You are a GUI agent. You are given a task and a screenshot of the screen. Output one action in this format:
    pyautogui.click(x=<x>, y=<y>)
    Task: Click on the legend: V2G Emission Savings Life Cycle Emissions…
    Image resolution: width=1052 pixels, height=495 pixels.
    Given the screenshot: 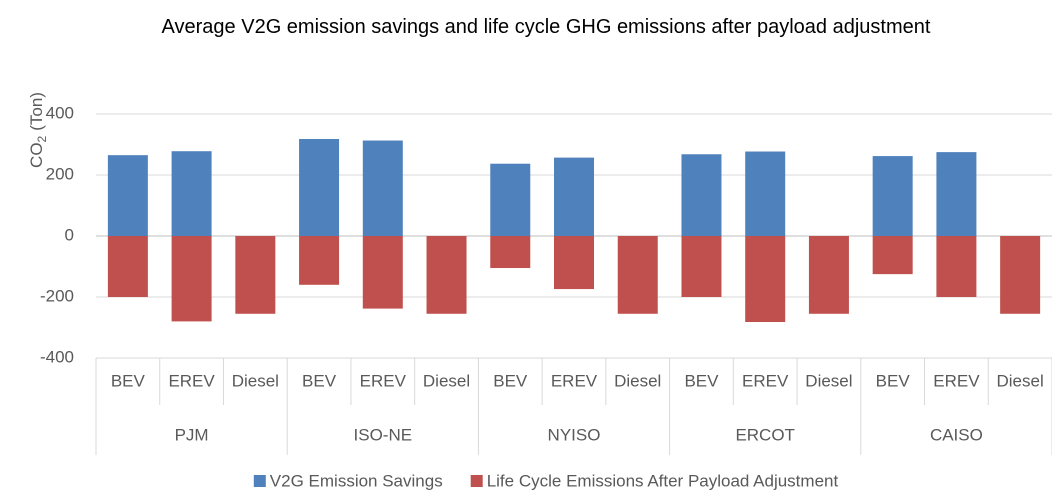 What is the action you would take?
    pyautogui.click(x=546, y=480)
    